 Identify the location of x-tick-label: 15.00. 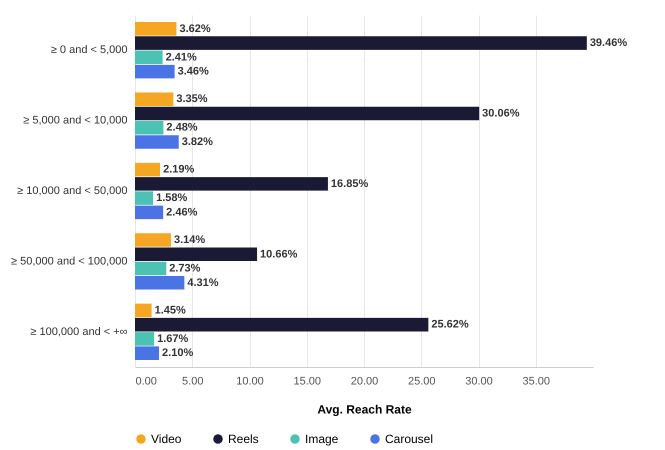
(307, 382).